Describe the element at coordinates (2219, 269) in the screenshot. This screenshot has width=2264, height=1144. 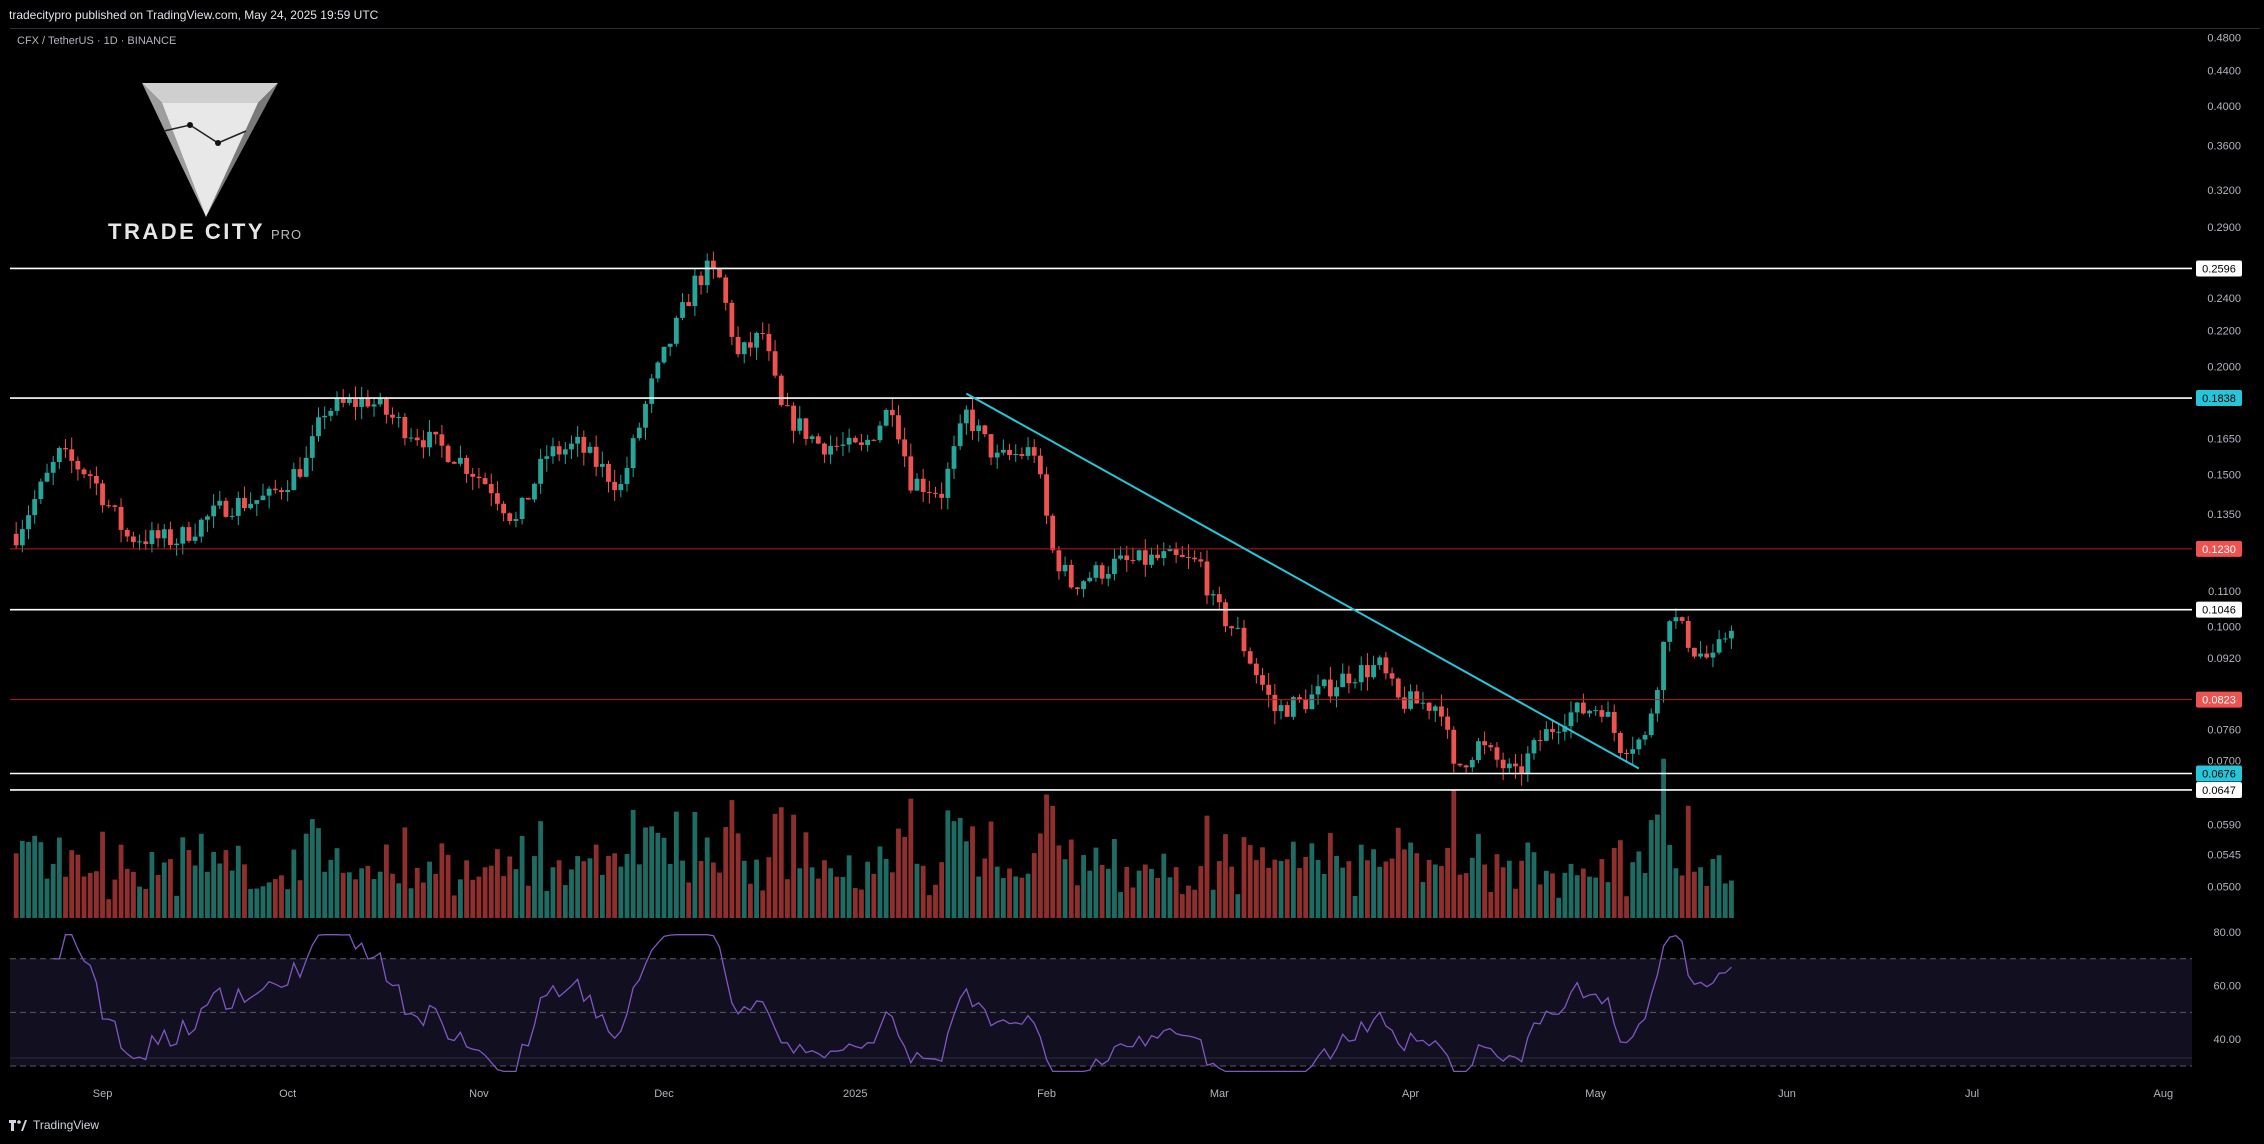
I see `level-label: 0.2596` at that location.